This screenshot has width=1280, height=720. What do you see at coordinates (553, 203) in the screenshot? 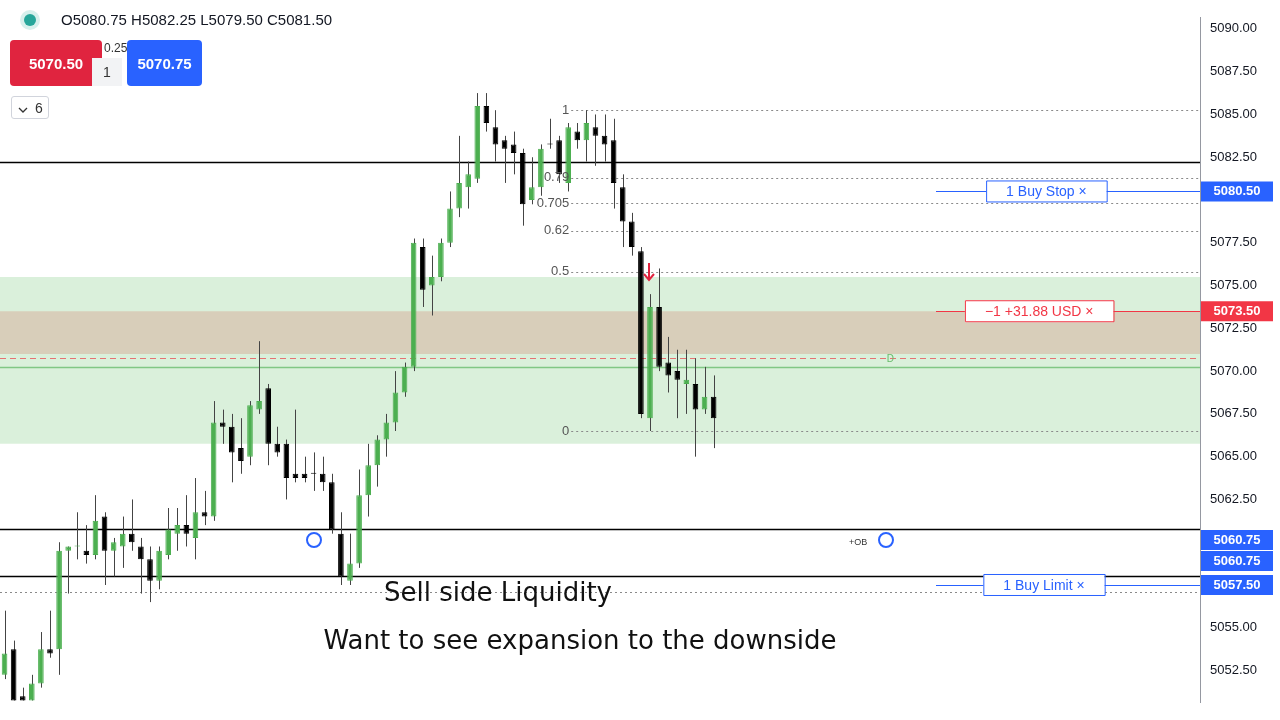
I see `annotation: 0.705` at bounding box center [553, 203].